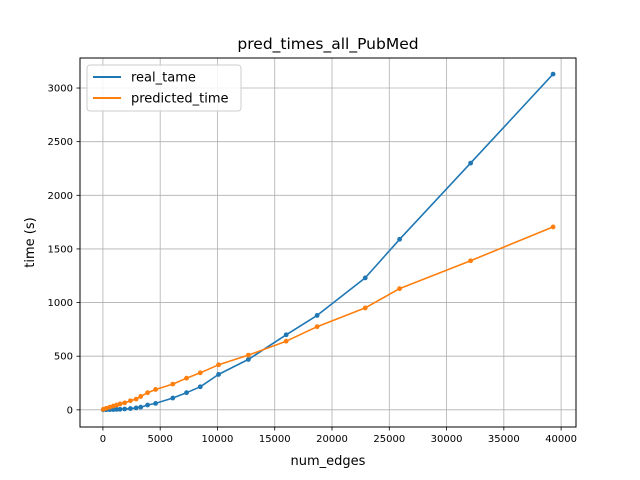  Describe the element at coordinates (60, 142) in the screenshot. I see `y-tick-label: 2500` at that location.